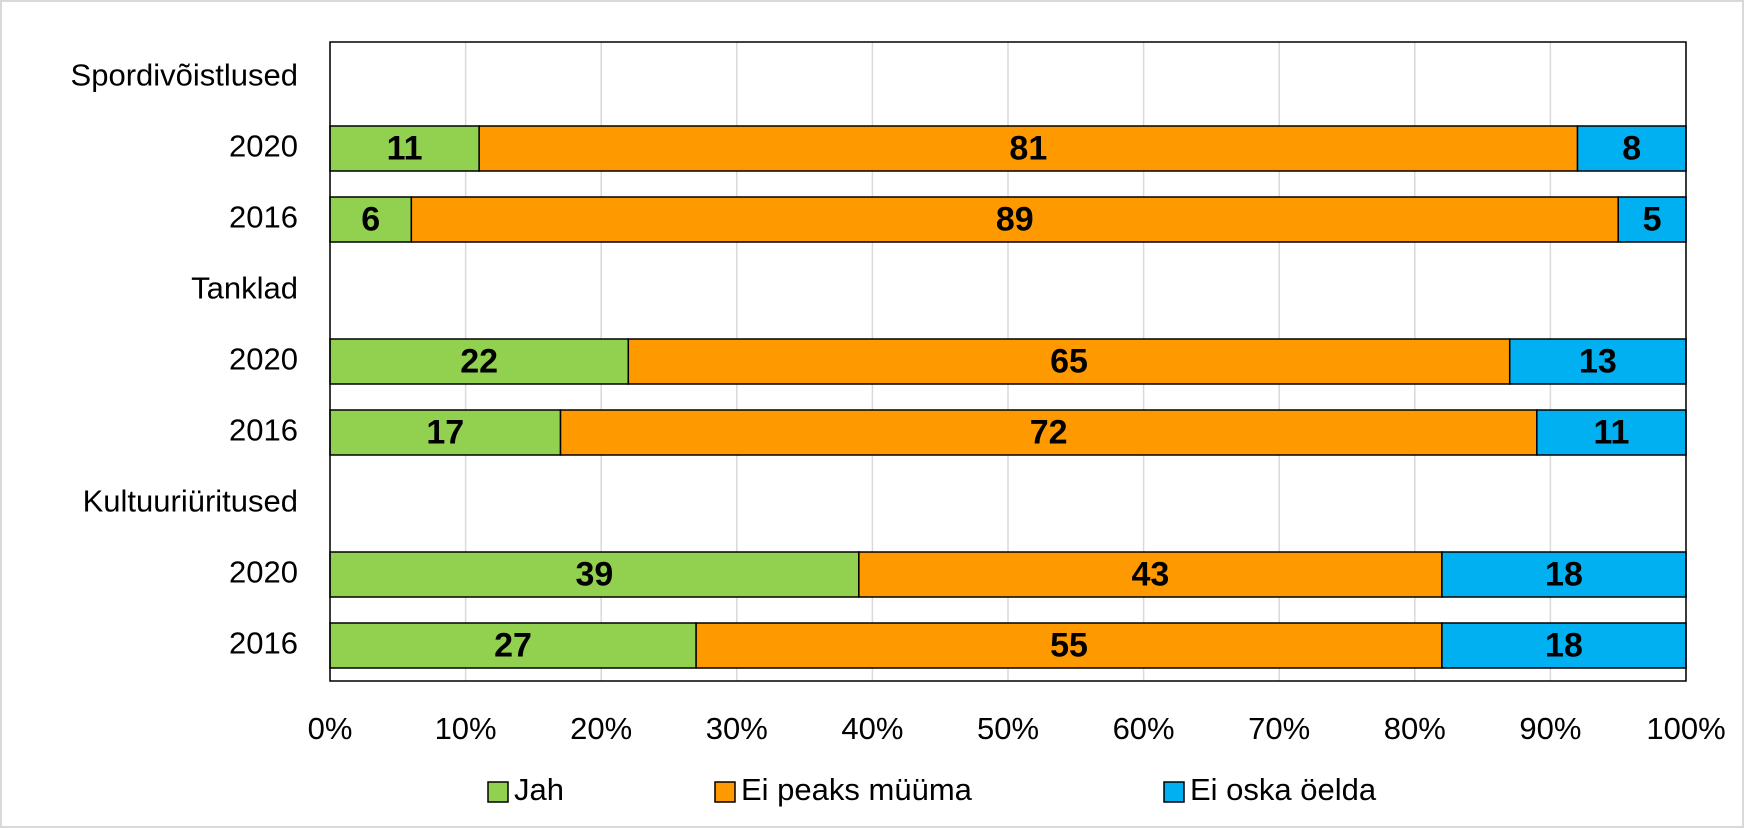  Describe the element at coordinates (857, 789) in the screenshot. I see `legend-label: Ei peaks müüma` at that location.